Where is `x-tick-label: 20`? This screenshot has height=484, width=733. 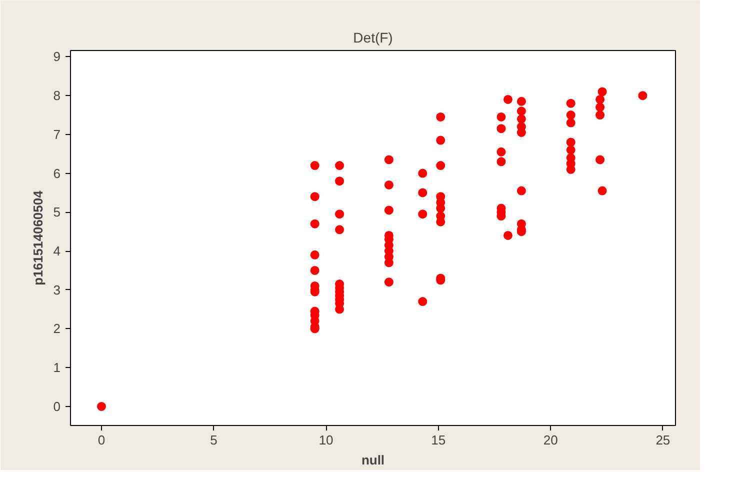 x-tick-label: 20 is located at coordinates (550, 440).